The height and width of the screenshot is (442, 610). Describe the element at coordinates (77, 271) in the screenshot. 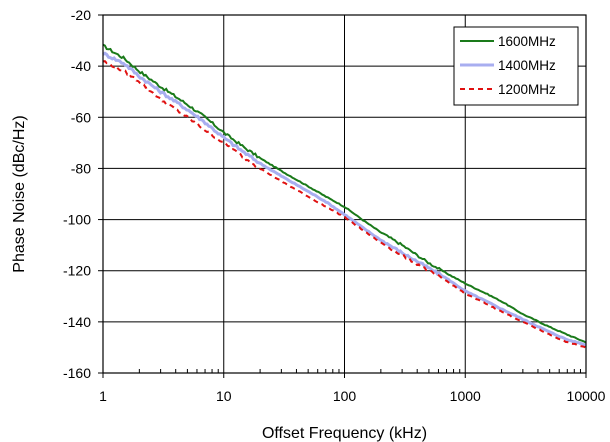

I see `y-tick-label: -120` at that location.